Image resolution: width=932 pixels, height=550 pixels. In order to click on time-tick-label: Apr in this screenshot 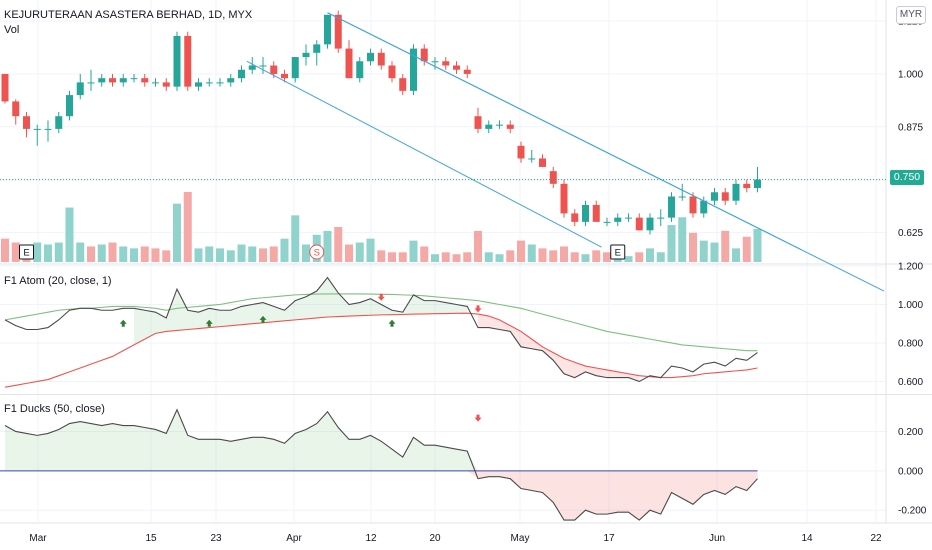, I will do `click(294, 538)`.